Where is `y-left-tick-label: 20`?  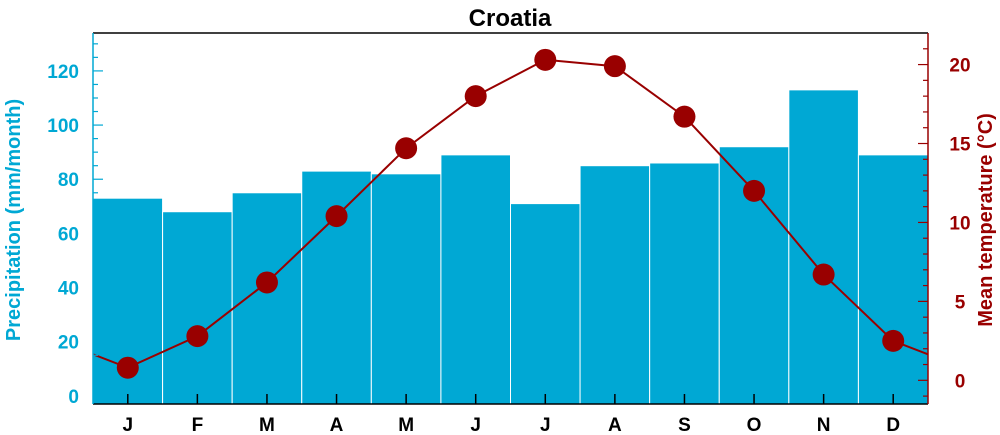
y-left-tick-label: 20 is located at coordinates (68, 343).